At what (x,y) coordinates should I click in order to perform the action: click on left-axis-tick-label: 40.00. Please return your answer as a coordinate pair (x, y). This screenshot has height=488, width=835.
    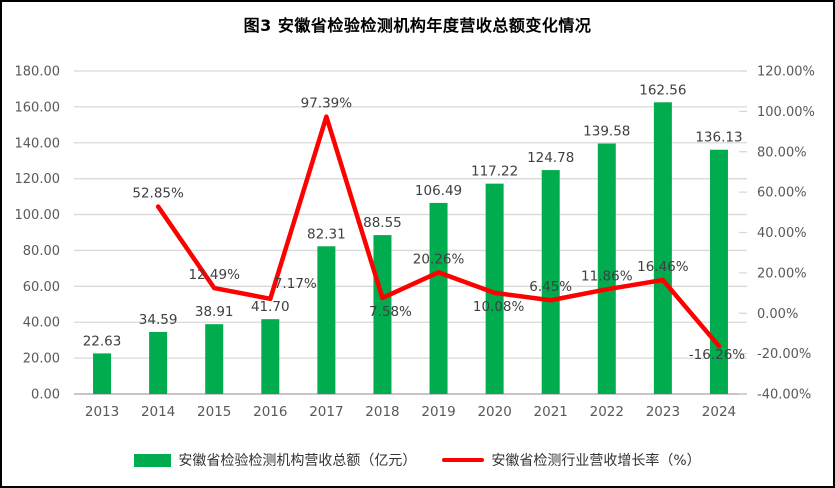
    Looking at the image, I should click on (41, 323).